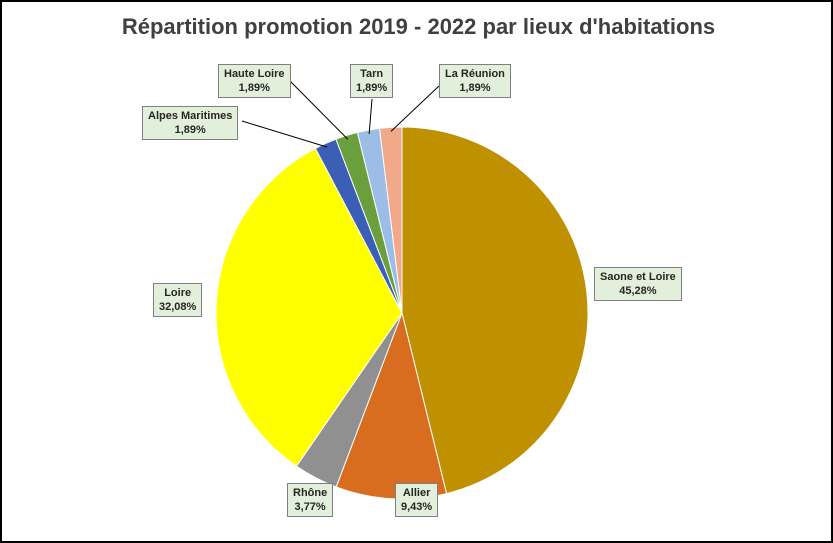 This screenshot has width=833, height=543. Describe the element at coordinates (638, 277) in the screenshot. I see `data-label-name: Saone et Loire` at that location.